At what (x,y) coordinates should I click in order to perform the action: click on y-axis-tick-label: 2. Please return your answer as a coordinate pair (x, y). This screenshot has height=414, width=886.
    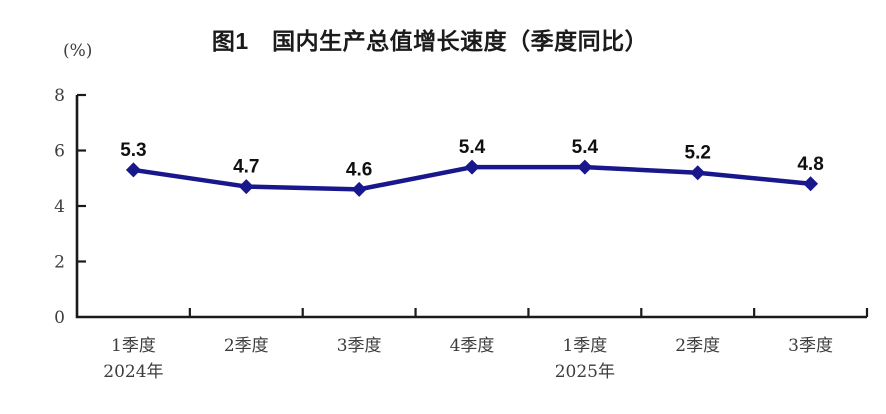
    Looking at the image, I should click on (59, 263).